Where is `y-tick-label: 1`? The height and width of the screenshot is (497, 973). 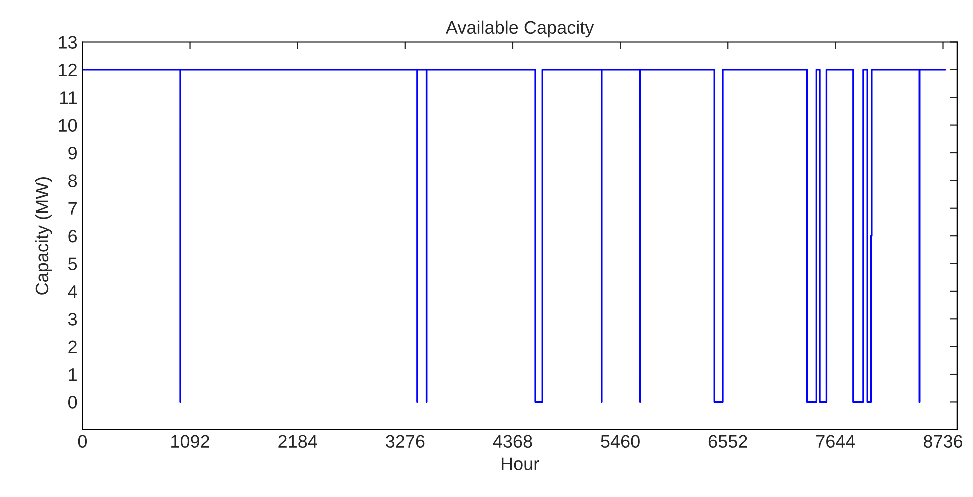 y-tick-label: 1 is located at coordinates (73, 375).